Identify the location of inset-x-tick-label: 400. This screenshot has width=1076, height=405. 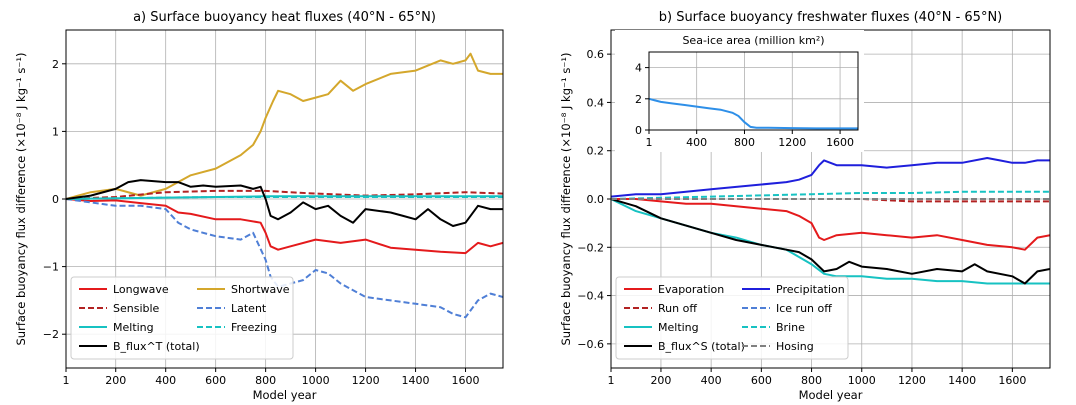
(696, 142).